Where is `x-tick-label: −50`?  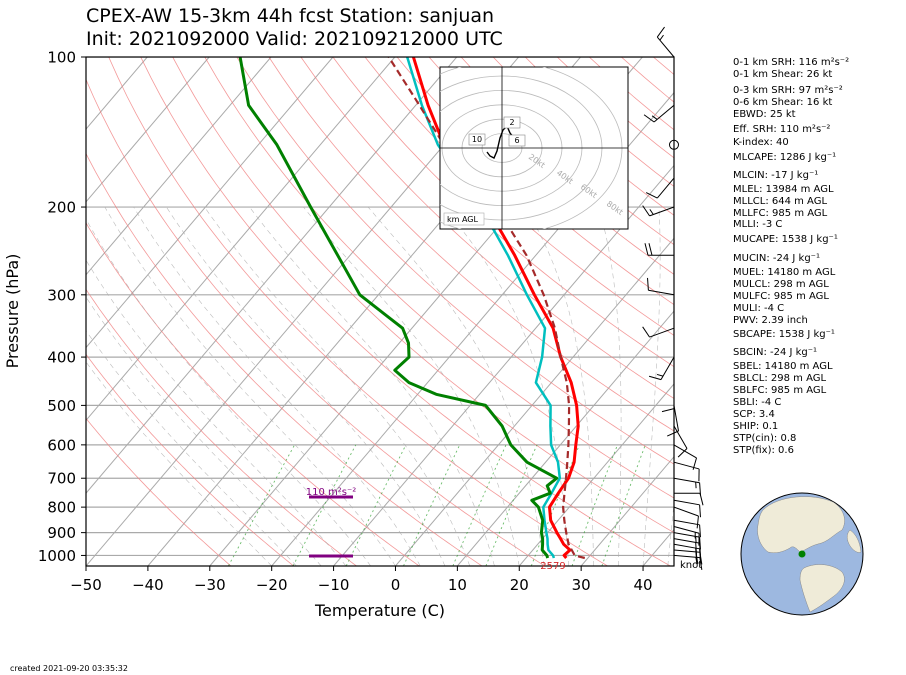
x-tick-label: −50 is located at coordinates (86, 585).